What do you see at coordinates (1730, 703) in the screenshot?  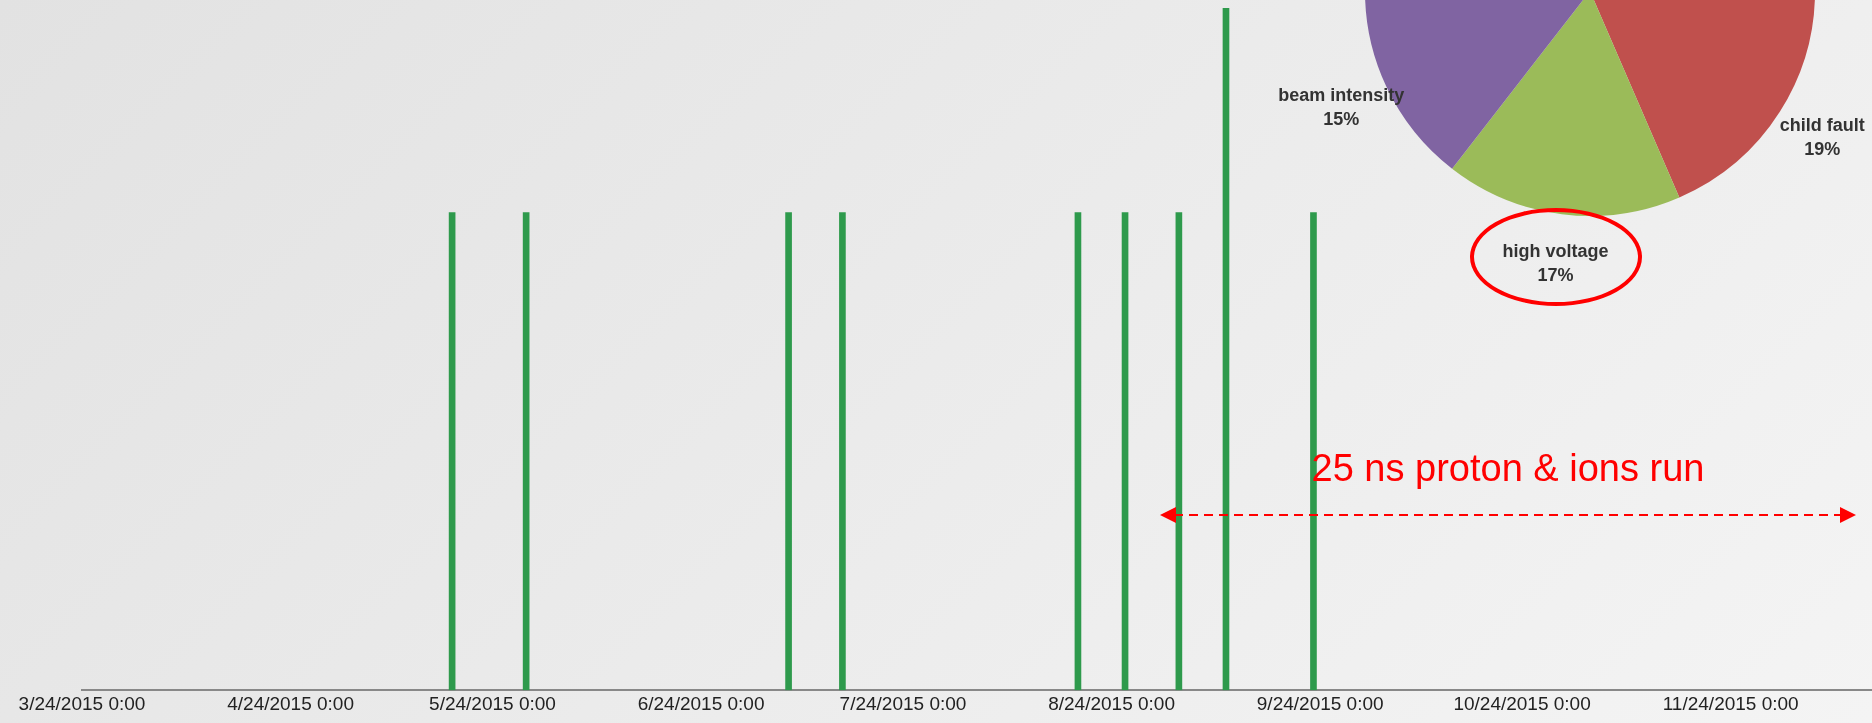 I see `x-tick-label: 11/24/2015 0:00` at bounding box center [1730, 703].